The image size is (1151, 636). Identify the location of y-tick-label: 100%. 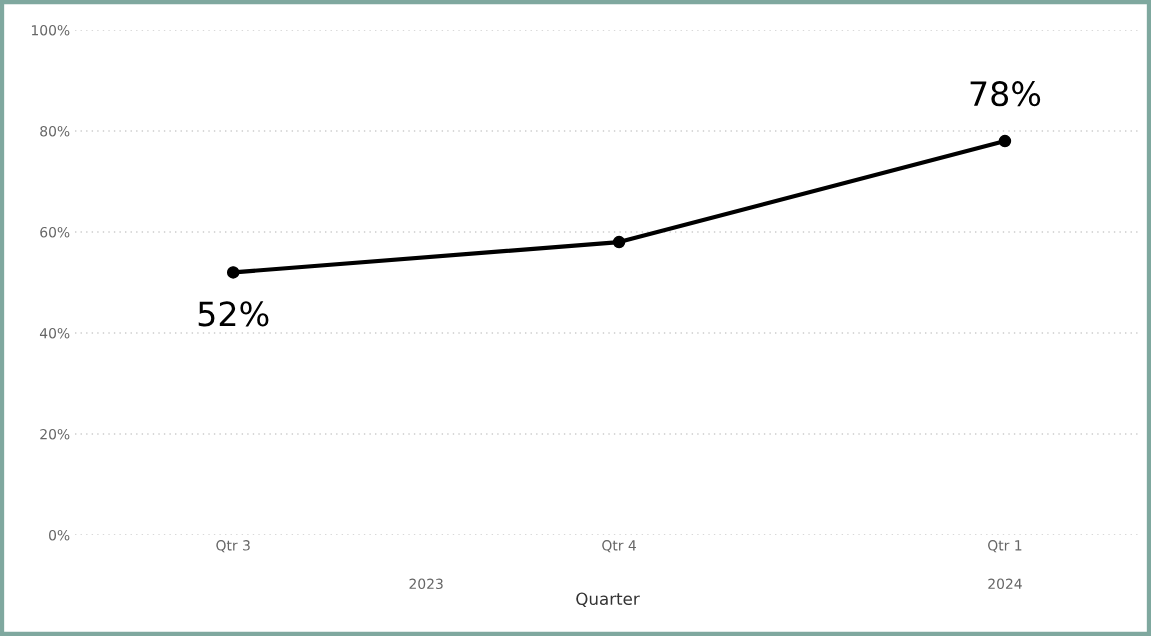
(50, 30).